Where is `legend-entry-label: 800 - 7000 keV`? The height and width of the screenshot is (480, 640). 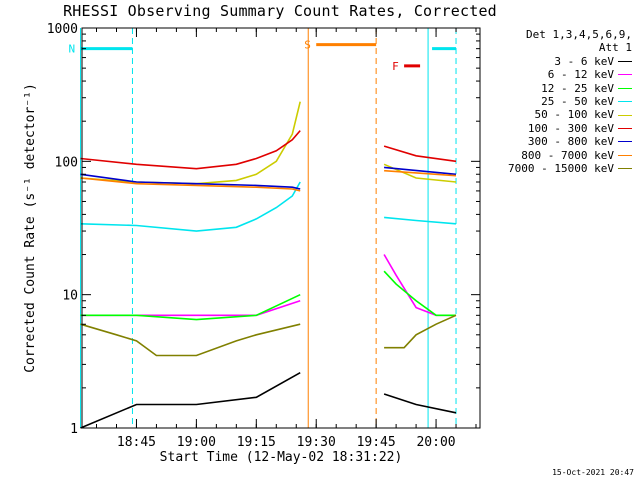 legend-entry-label: 800 - 7000 keV is located at coordinates (567, 155).